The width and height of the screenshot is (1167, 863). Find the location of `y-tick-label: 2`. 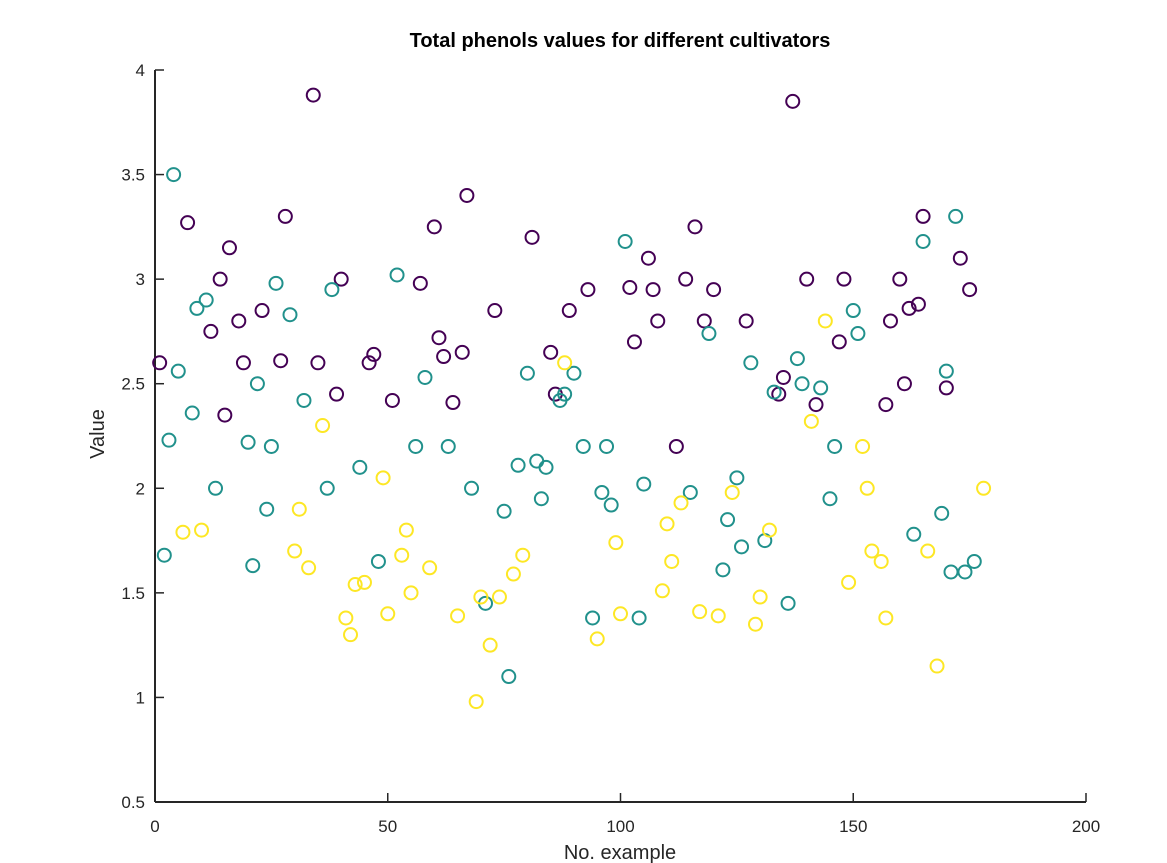

y-tick-label: 2 is located at coordinates (140, 488).